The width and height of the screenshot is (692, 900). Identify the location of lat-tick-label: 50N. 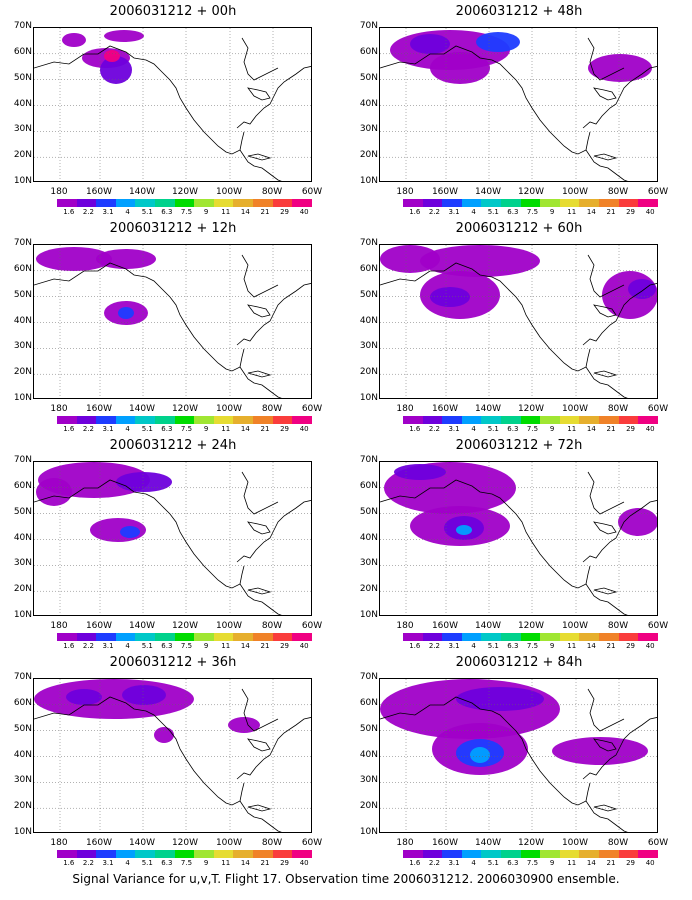
(368, 728).